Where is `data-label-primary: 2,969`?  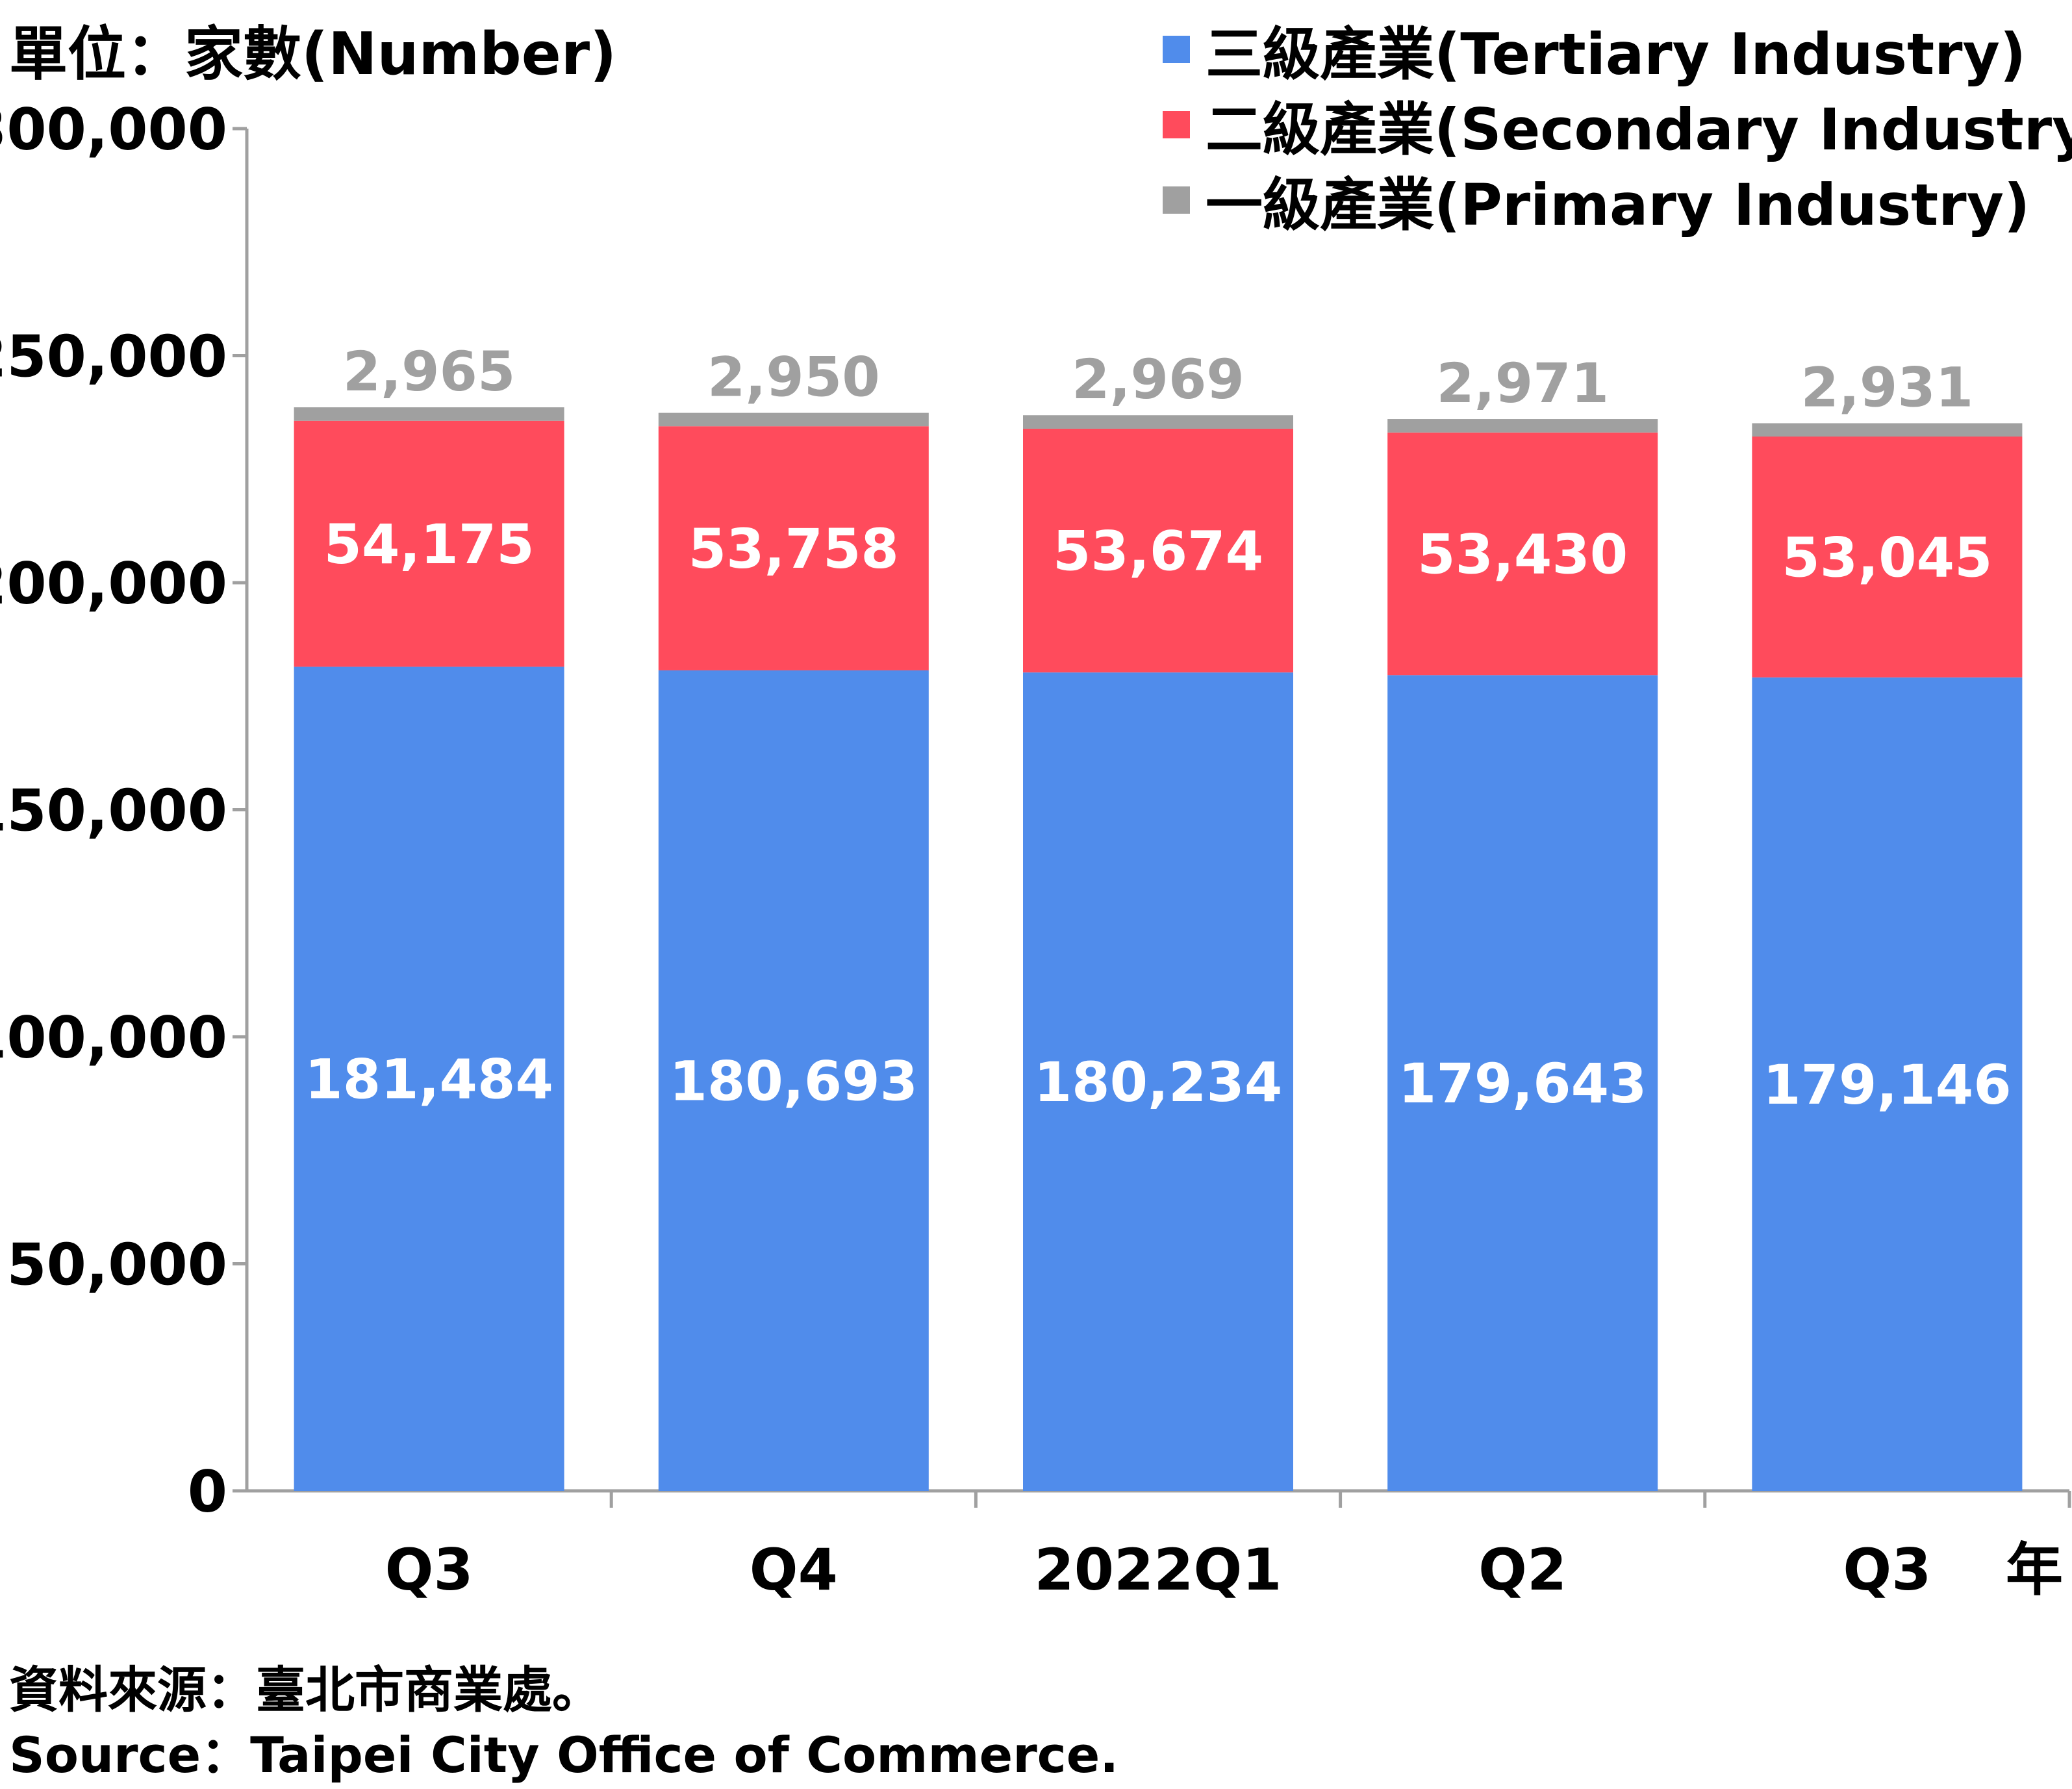
data-label-primary: 2,969 is located at coordinates (1158, 379).